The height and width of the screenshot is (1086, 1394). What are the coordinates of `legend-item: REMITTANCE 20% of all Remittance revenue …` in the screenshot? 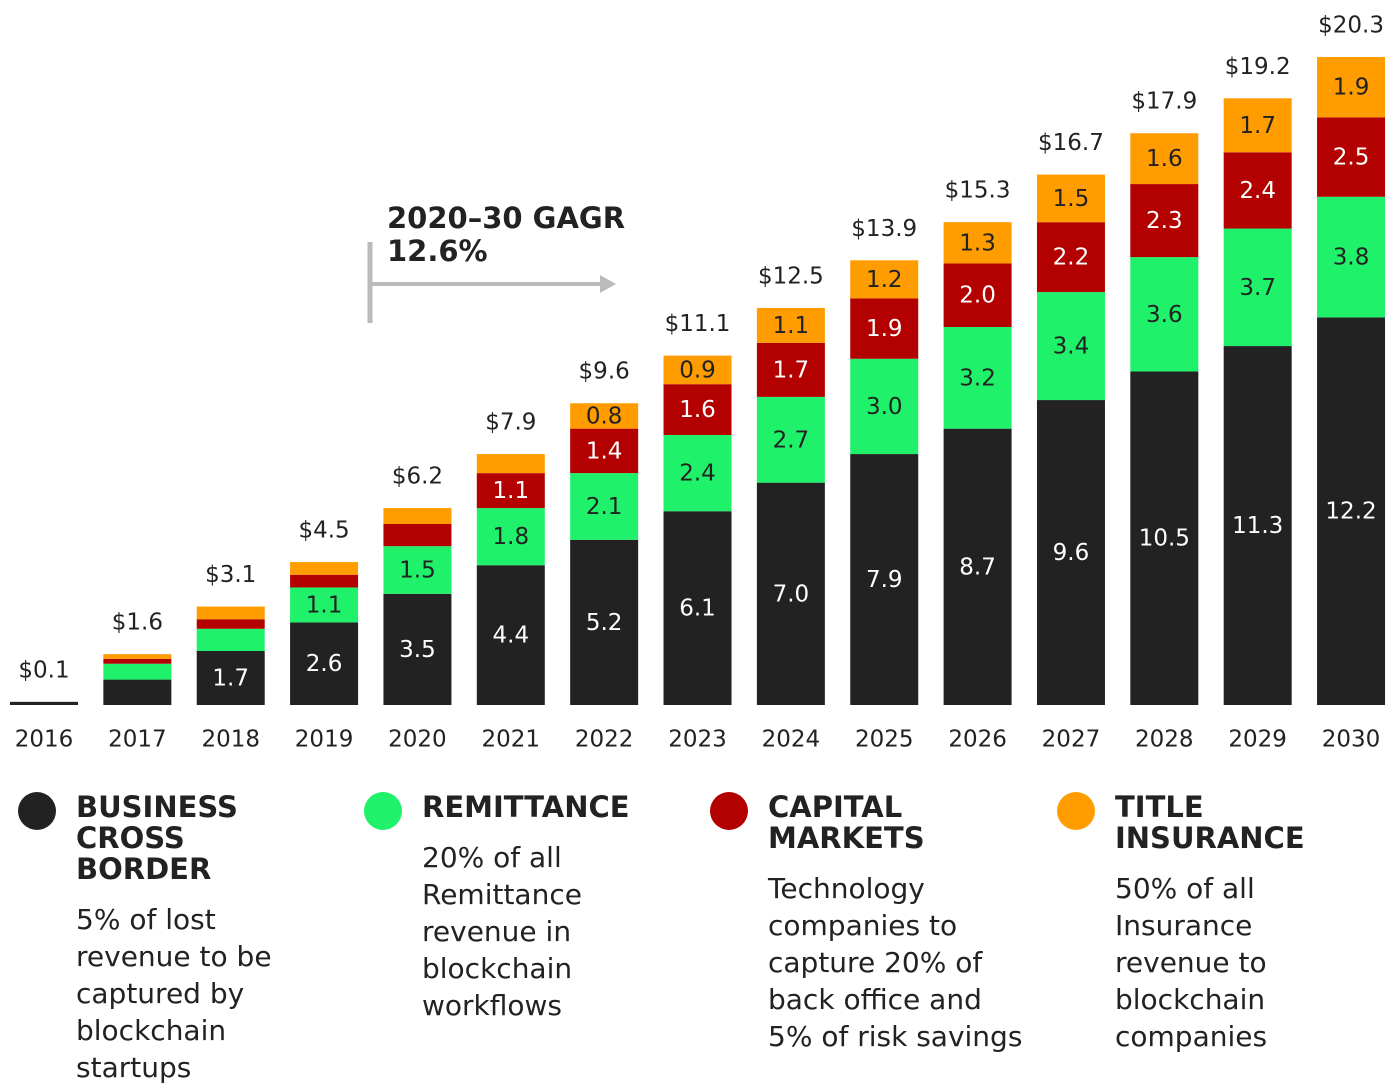 It's located at (538, 900).